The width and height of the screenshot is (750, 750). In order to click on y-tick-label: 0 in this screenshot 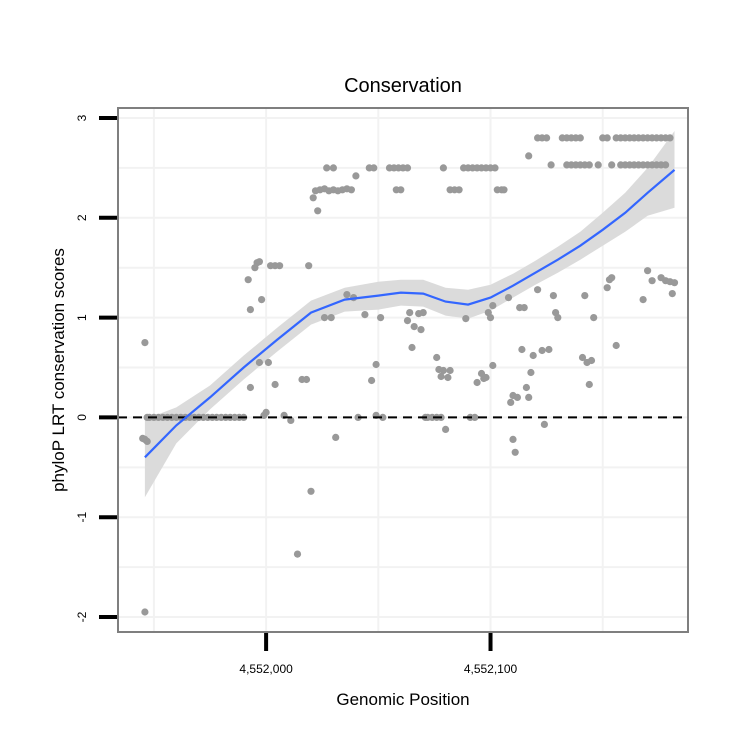, I will do `click(82, 417)`.